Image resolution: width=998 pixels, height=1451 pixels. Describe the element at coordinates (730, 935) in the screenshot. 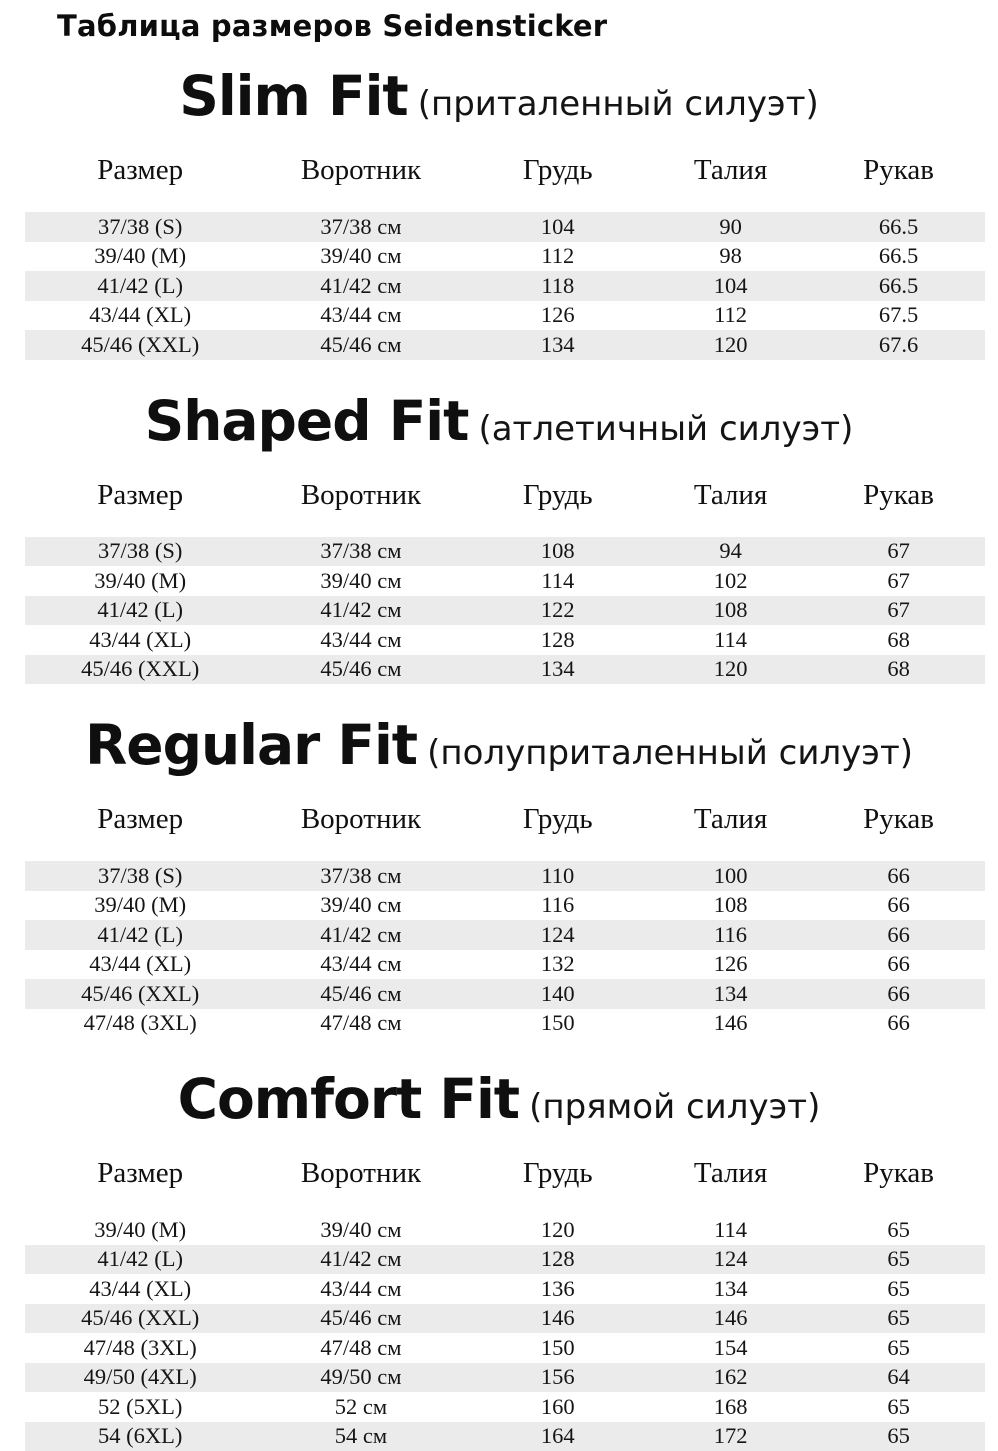

I see `table-cell: 116` at that location.